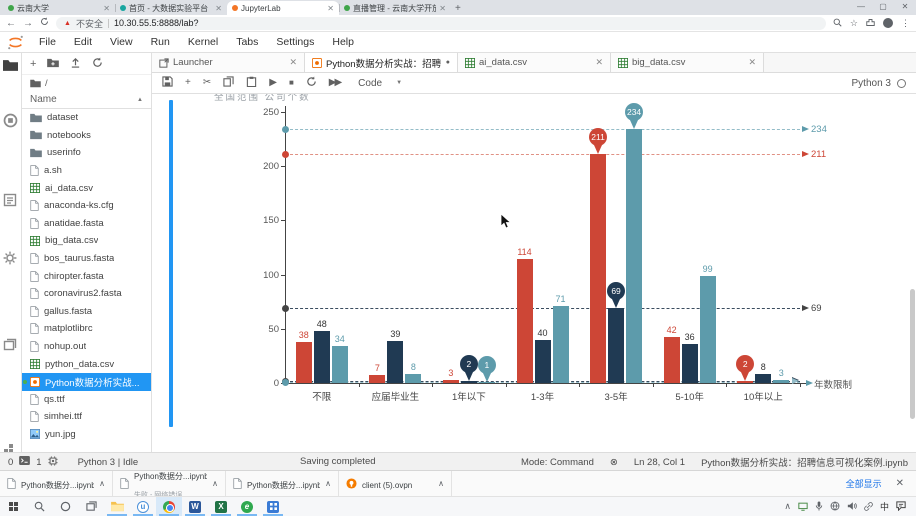 The height and width of the screenshot is (516, 916). Describe the element at coordinates (53, 64) in the screenshot. I see `new-folder-icon` at that location.